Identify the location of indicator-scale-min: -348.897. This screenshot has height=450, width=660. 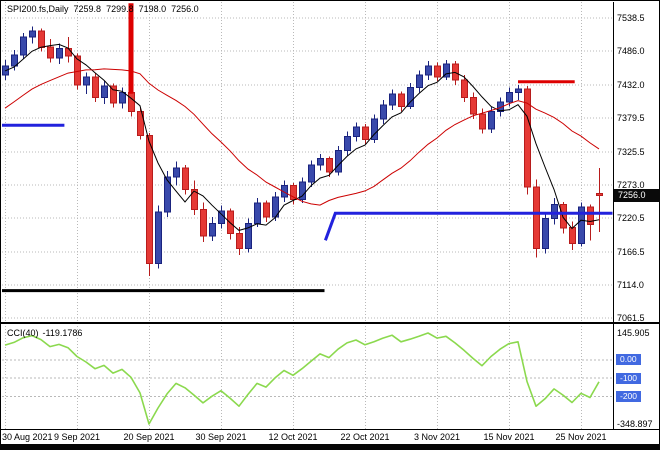
(635, 424).